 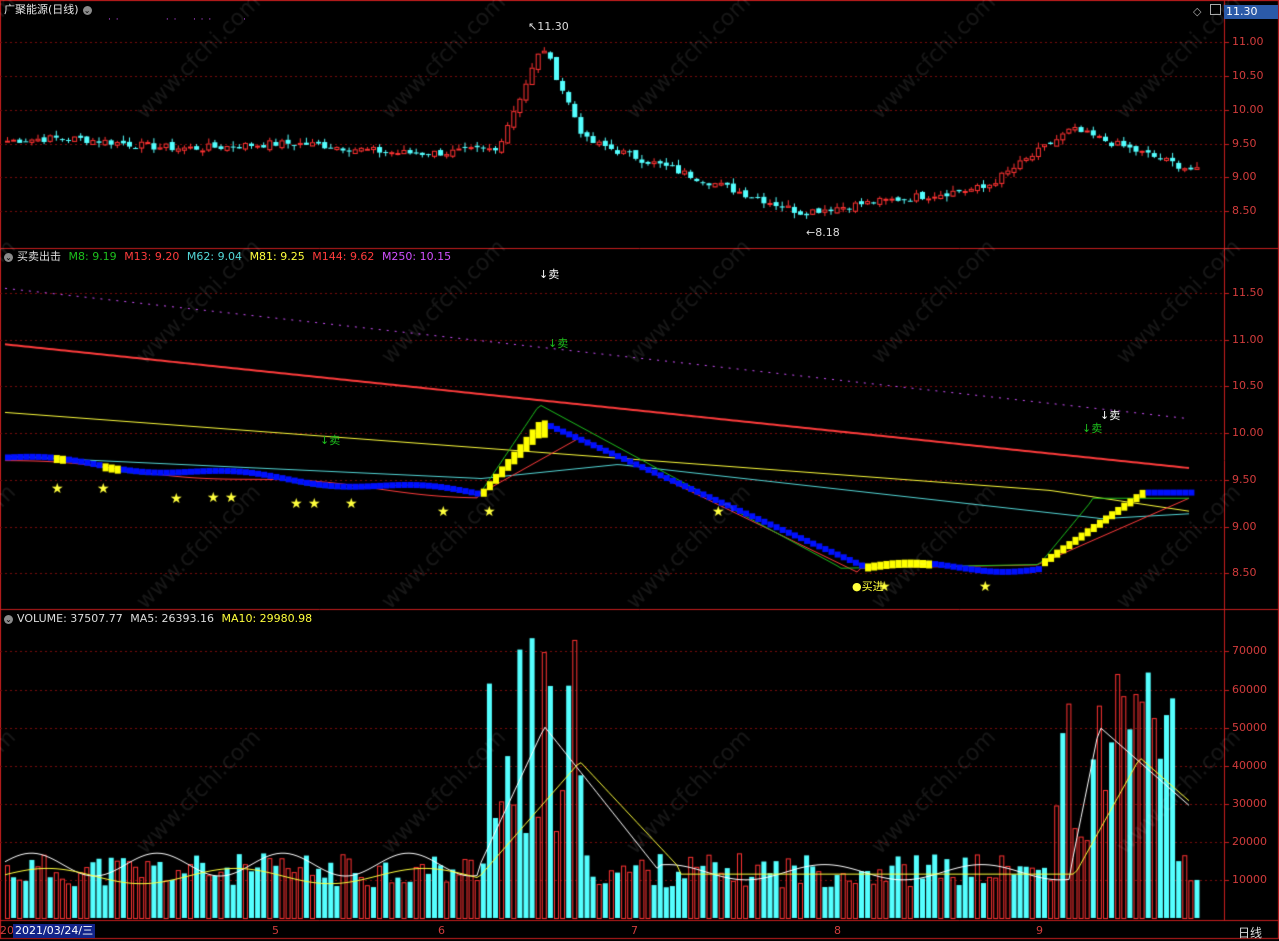 I want to click on indicator-tick: 11.50, so click(x=1248, y=292).